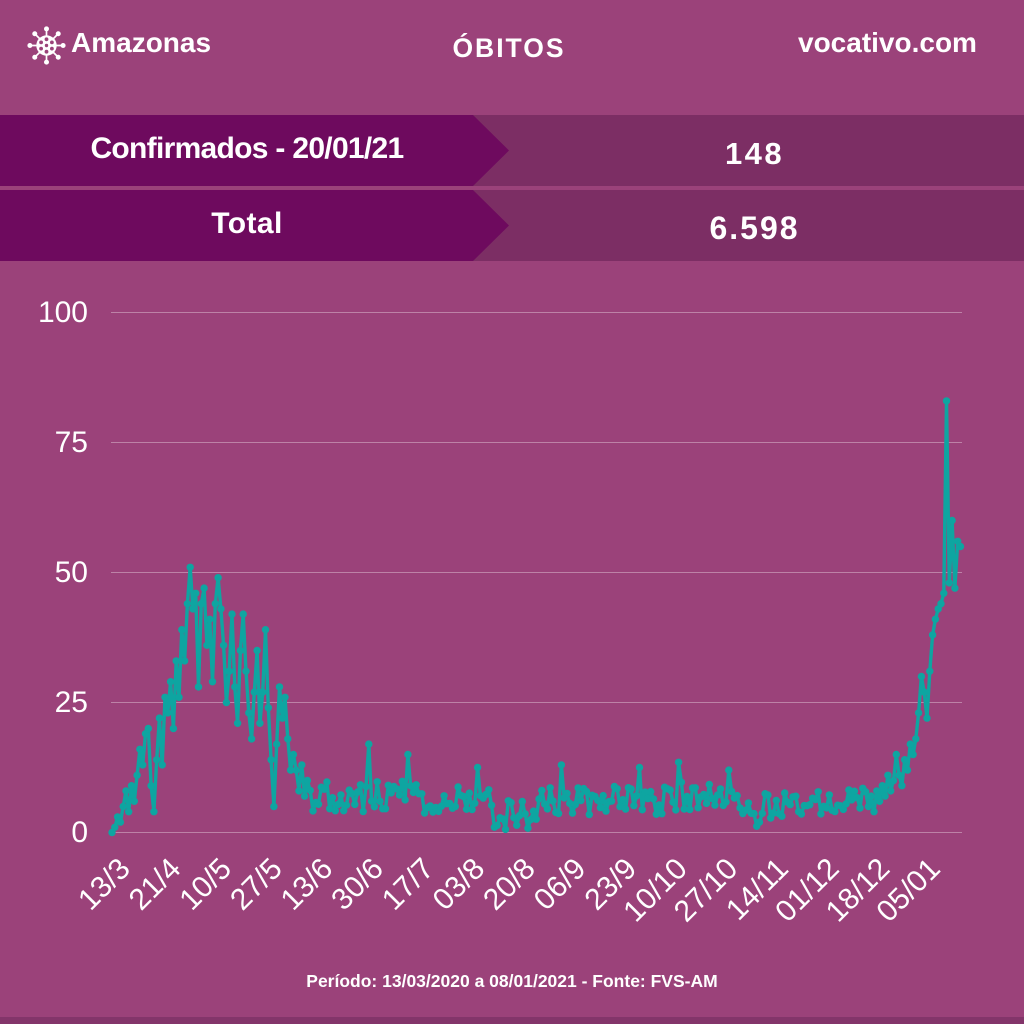  Describe the element at coordinates (104, 884) in the screenshot. I see `svg-text: 13/3` at that location.